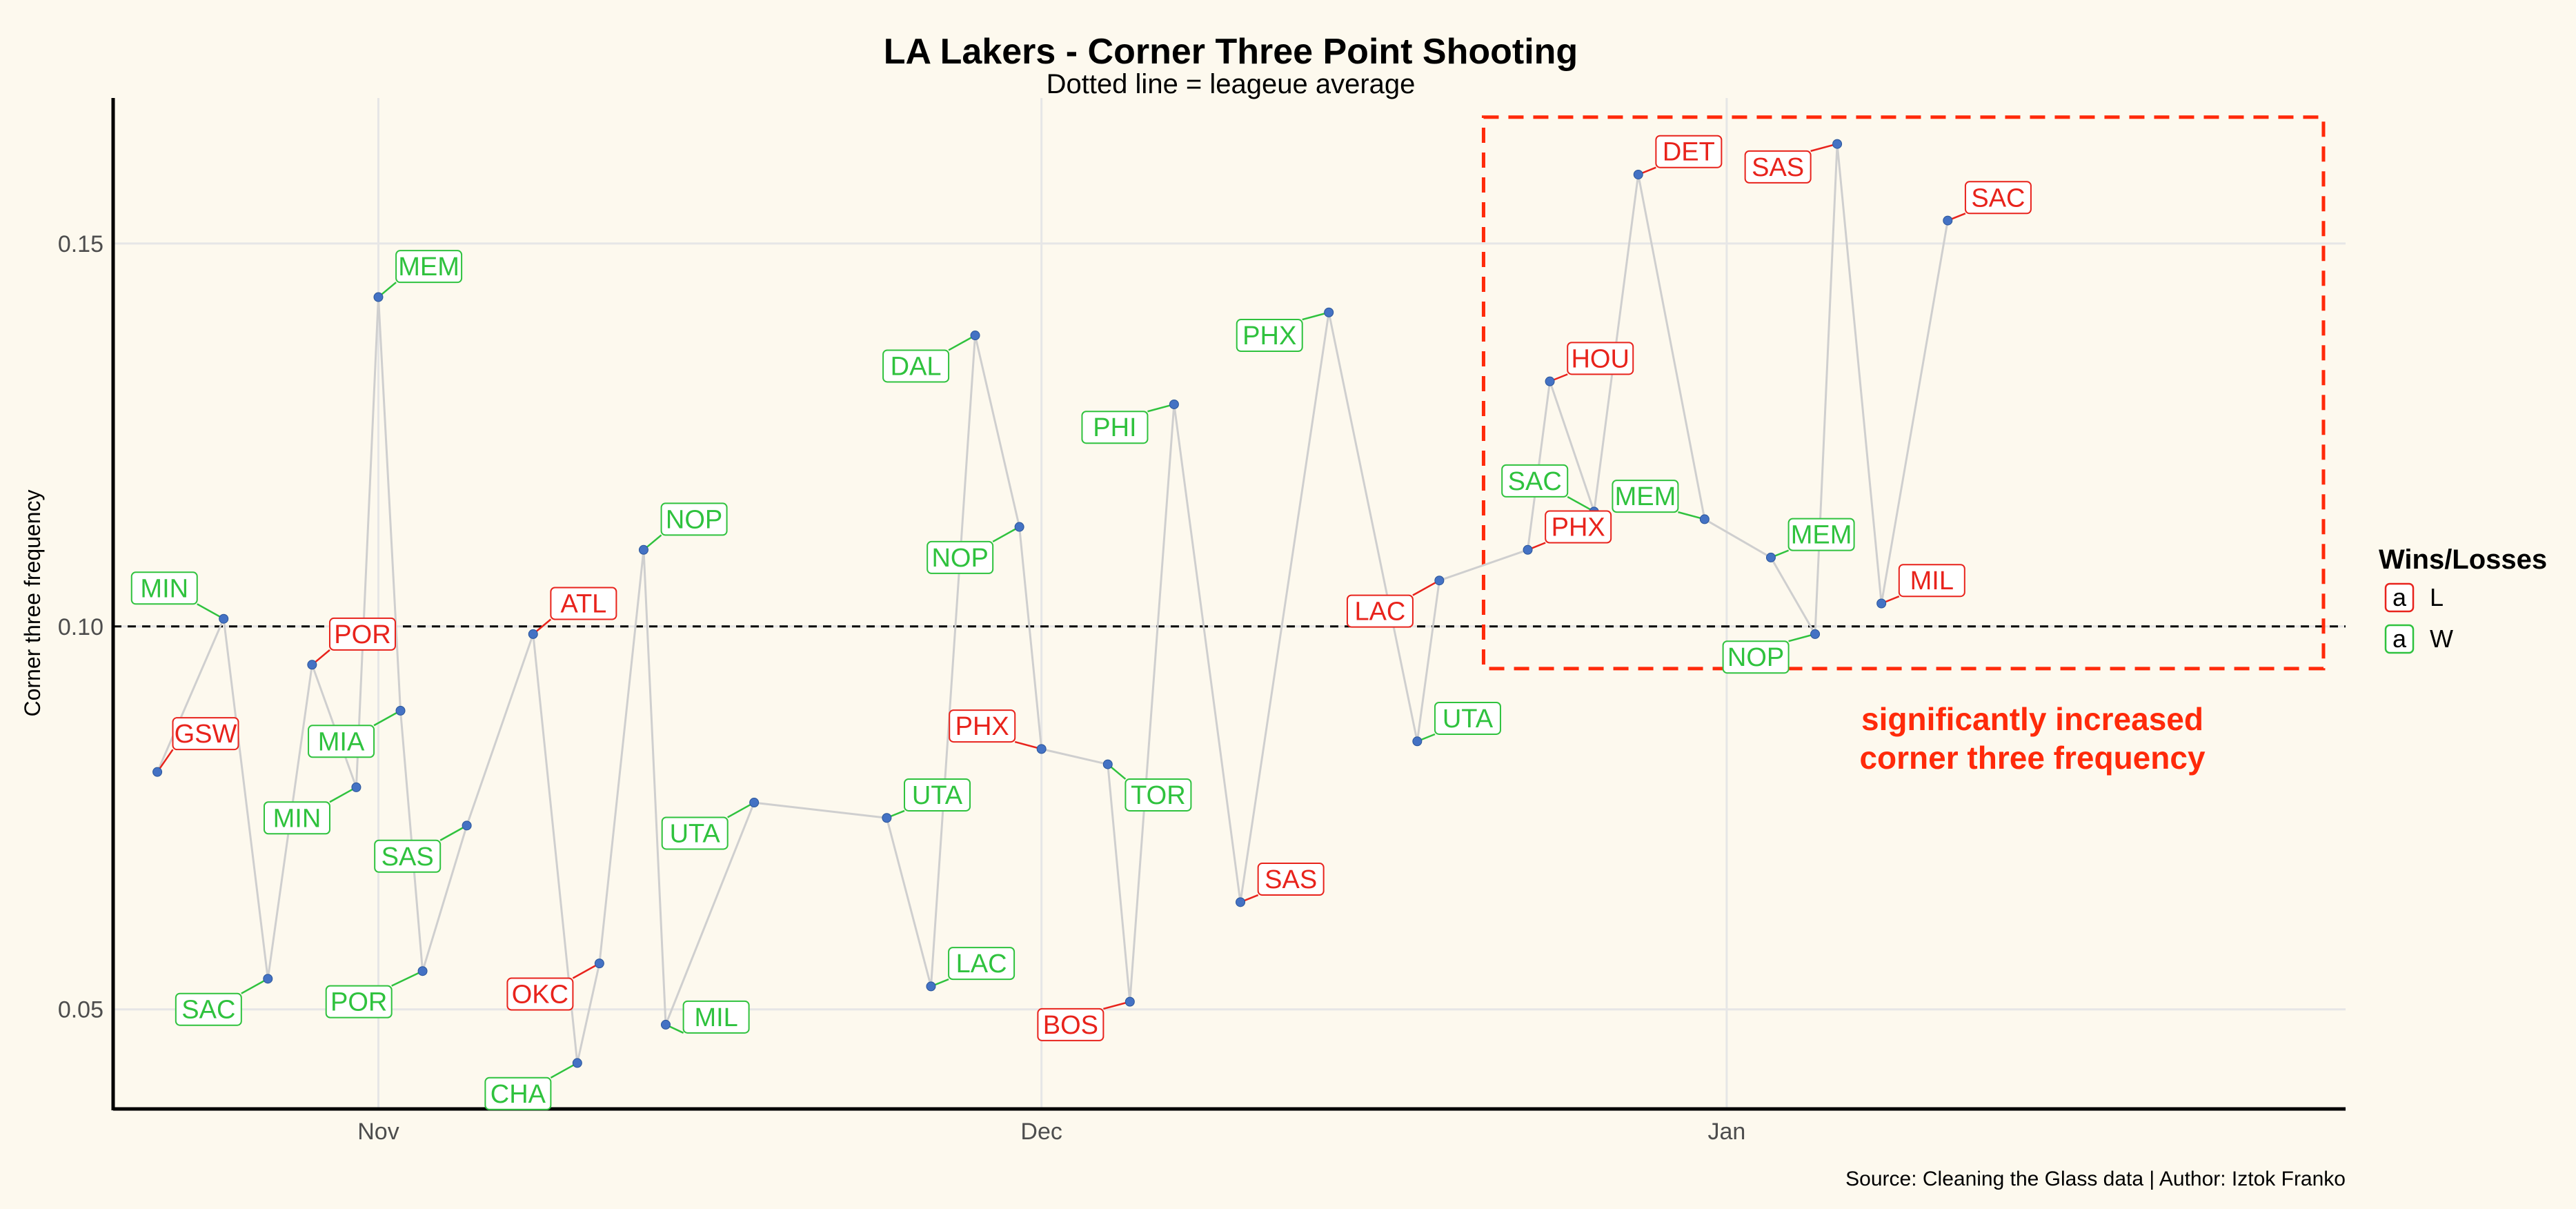  I want to click on point-label-text: CHA, so click(518, 1094).